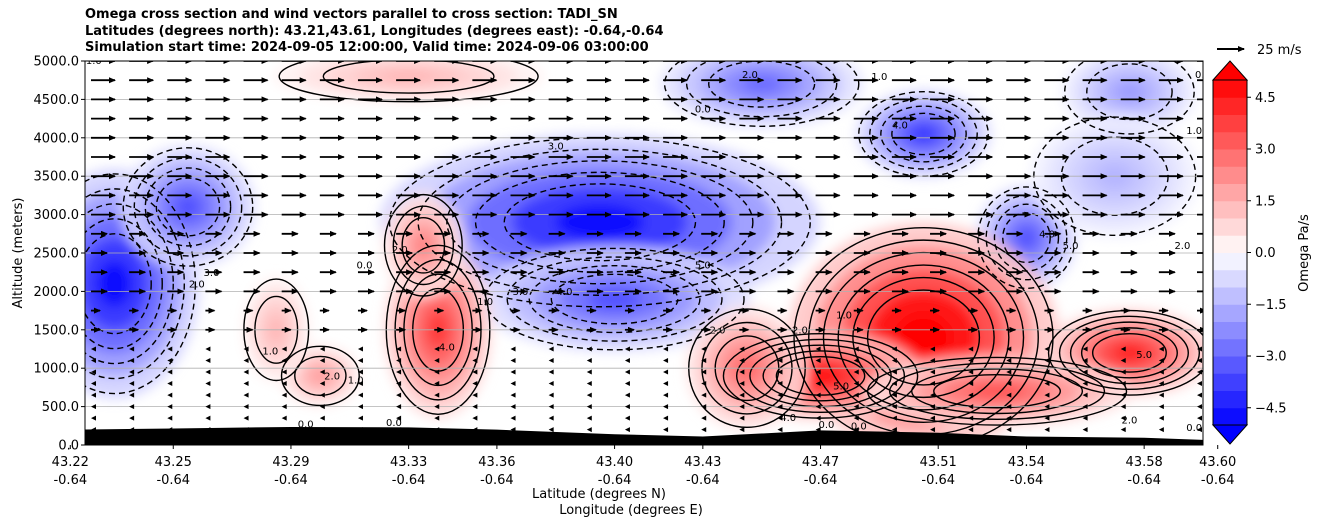 This screenshot has height=526, width=1320. Describe the element at coordinates (520, 292) in the screenshot. I see `contour-label-16: 3.0` at that location.